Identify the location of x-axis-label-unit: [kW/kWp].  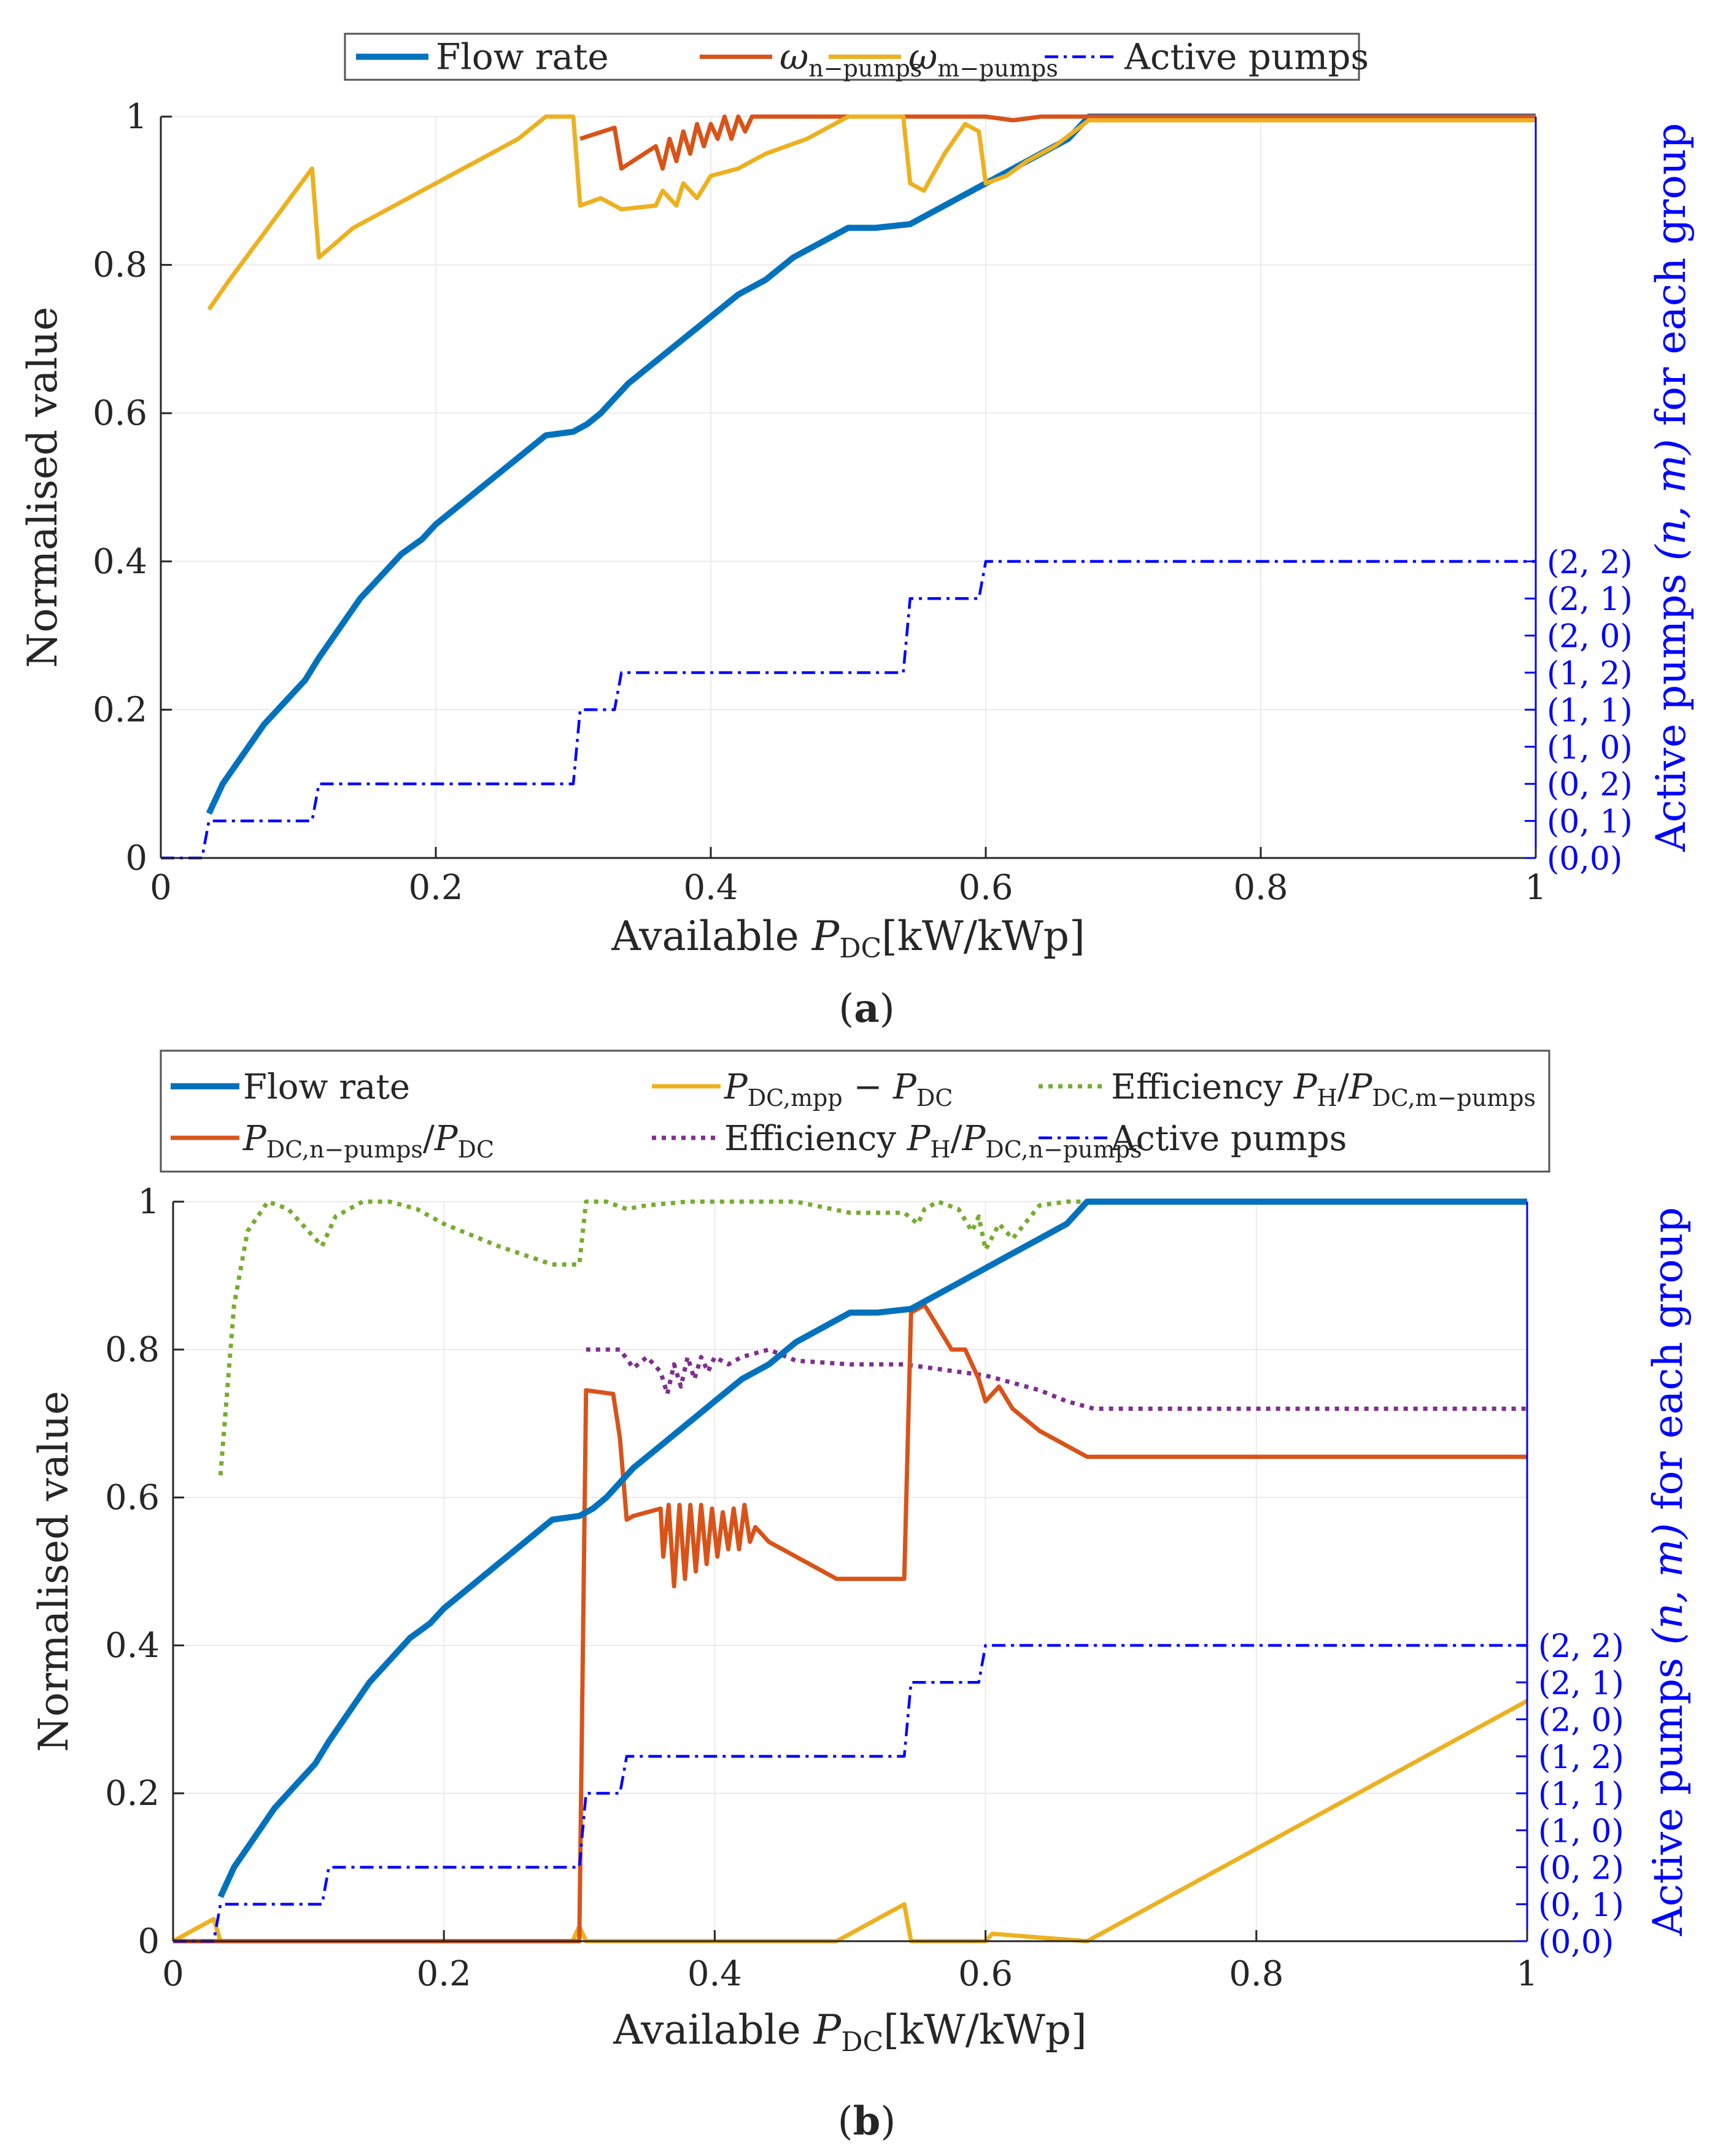
(985, 2030).